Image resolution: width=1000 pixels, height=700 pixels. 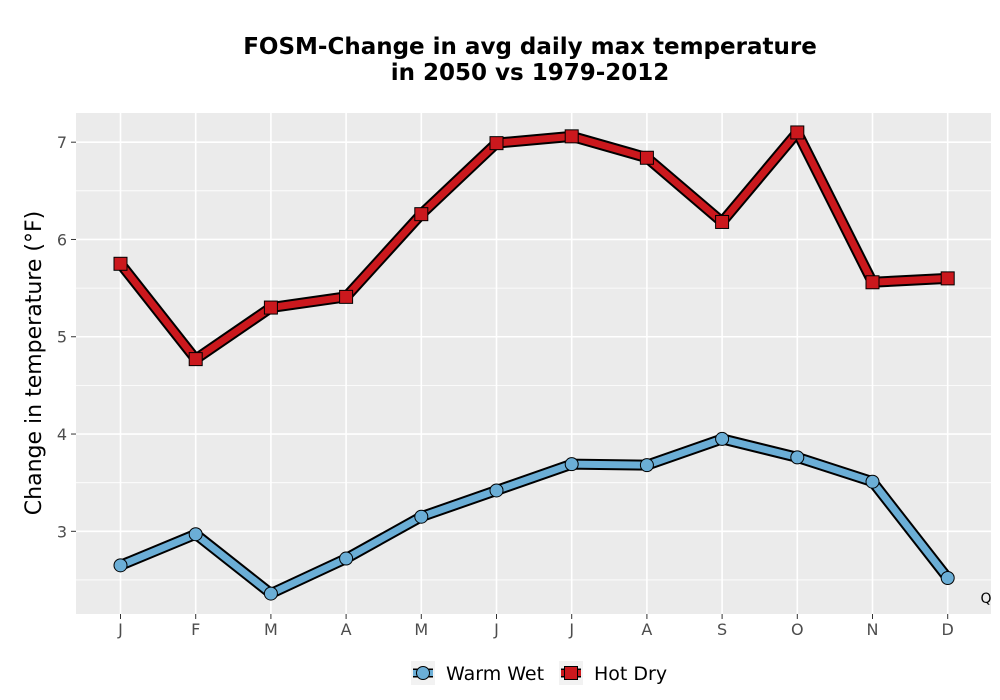 I want to click on legend-circle-marker, so click(x=423, y=673).